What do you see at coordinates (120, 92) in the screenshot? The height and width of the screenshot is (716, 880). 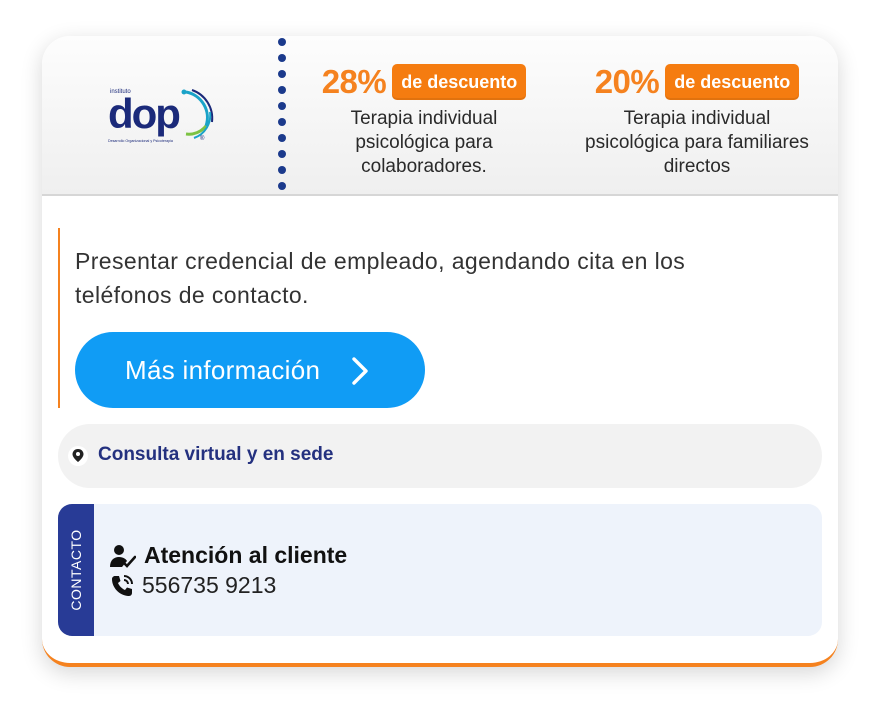 I see `svg-text: instituto` at bounding box center [120, 92].